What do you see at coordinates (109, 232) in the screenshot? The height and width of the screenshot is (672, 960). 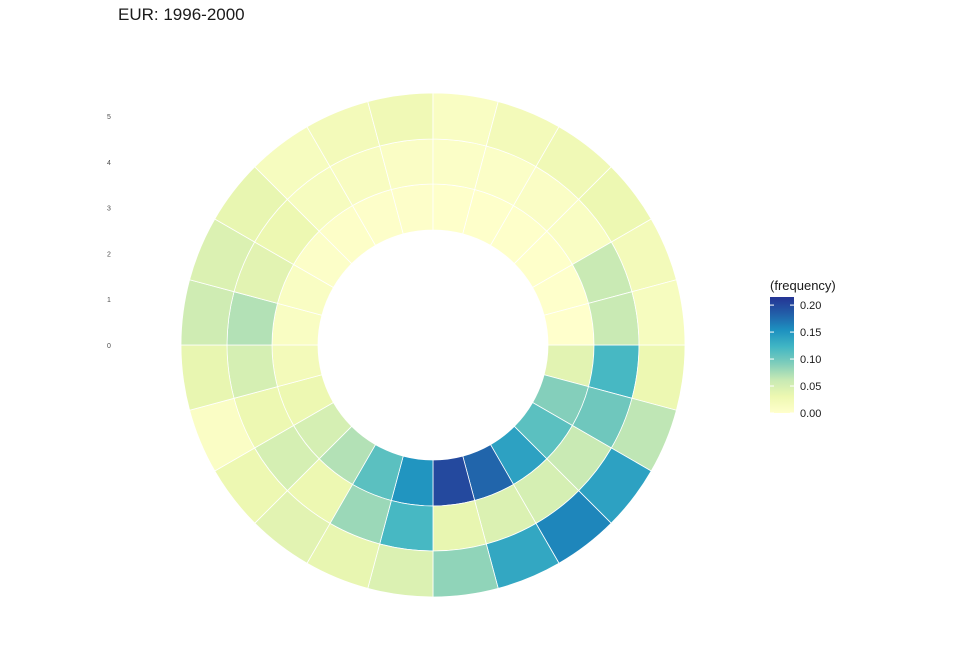 I see `radial-axis: 0 1 2 3 4 5` at bounding box center [109, 232].